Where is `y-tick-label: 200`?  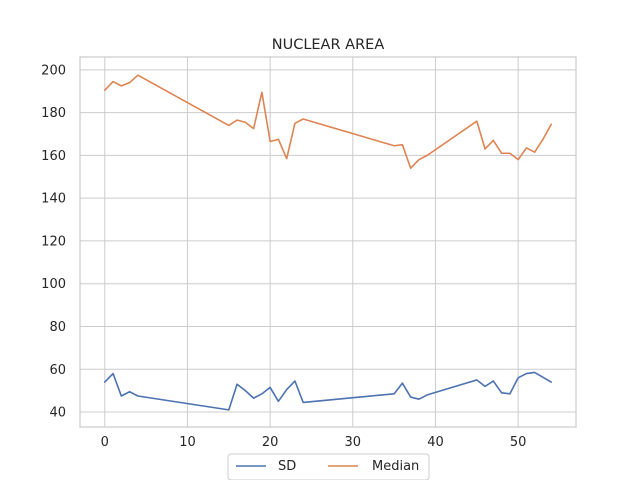 y-tick-label: 200 is located at coordinates (53, 70).